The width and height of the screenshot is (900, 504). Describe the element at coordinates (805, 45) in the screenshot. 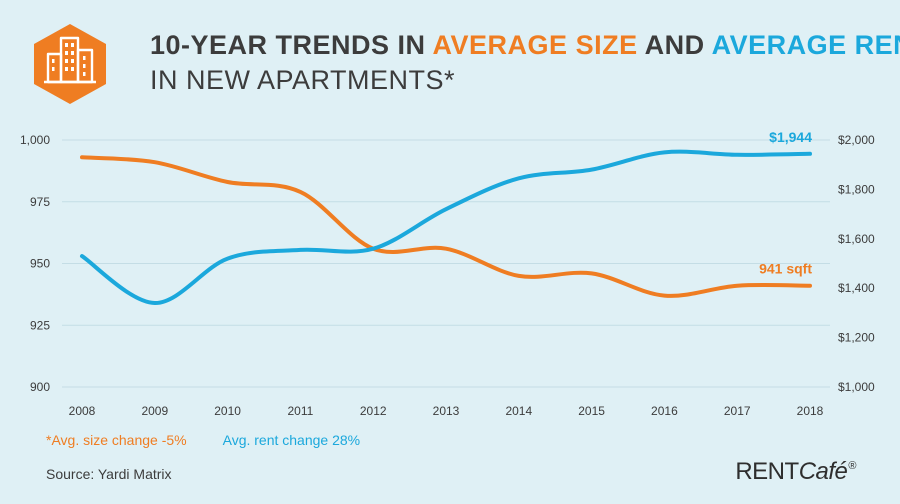

I see `title-average-rent: AVERAGE RENT` at that location.